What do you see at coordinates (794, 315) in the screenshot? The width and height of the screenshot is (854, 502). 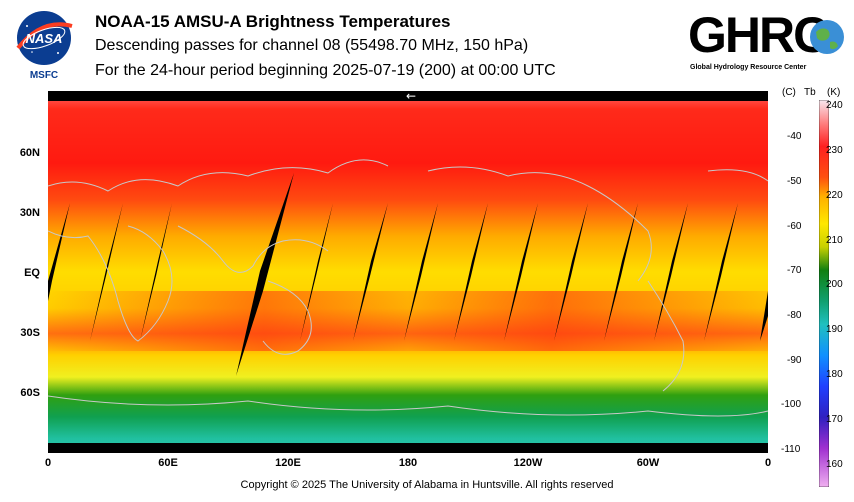 I see `colorbar-c-label: -80` at bounding box center [794, 315].